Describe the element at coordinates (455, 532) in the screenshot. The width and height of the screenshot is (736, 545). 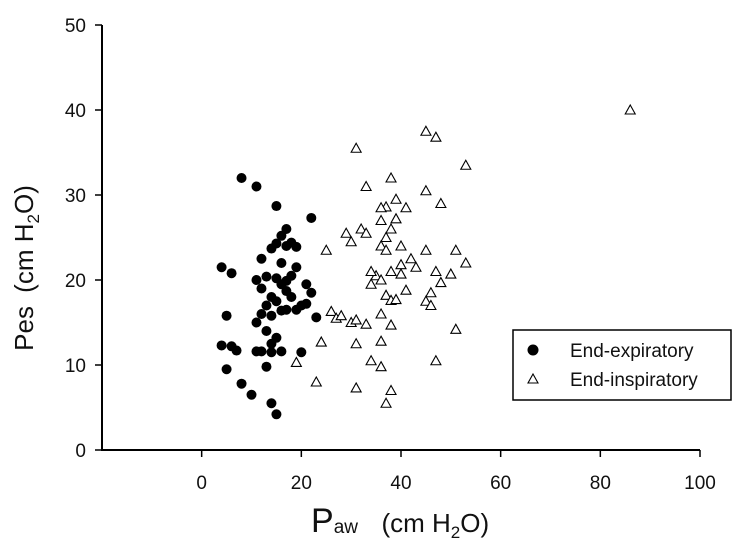
I see `x-axis-title-unit-sub: 2` at that location.